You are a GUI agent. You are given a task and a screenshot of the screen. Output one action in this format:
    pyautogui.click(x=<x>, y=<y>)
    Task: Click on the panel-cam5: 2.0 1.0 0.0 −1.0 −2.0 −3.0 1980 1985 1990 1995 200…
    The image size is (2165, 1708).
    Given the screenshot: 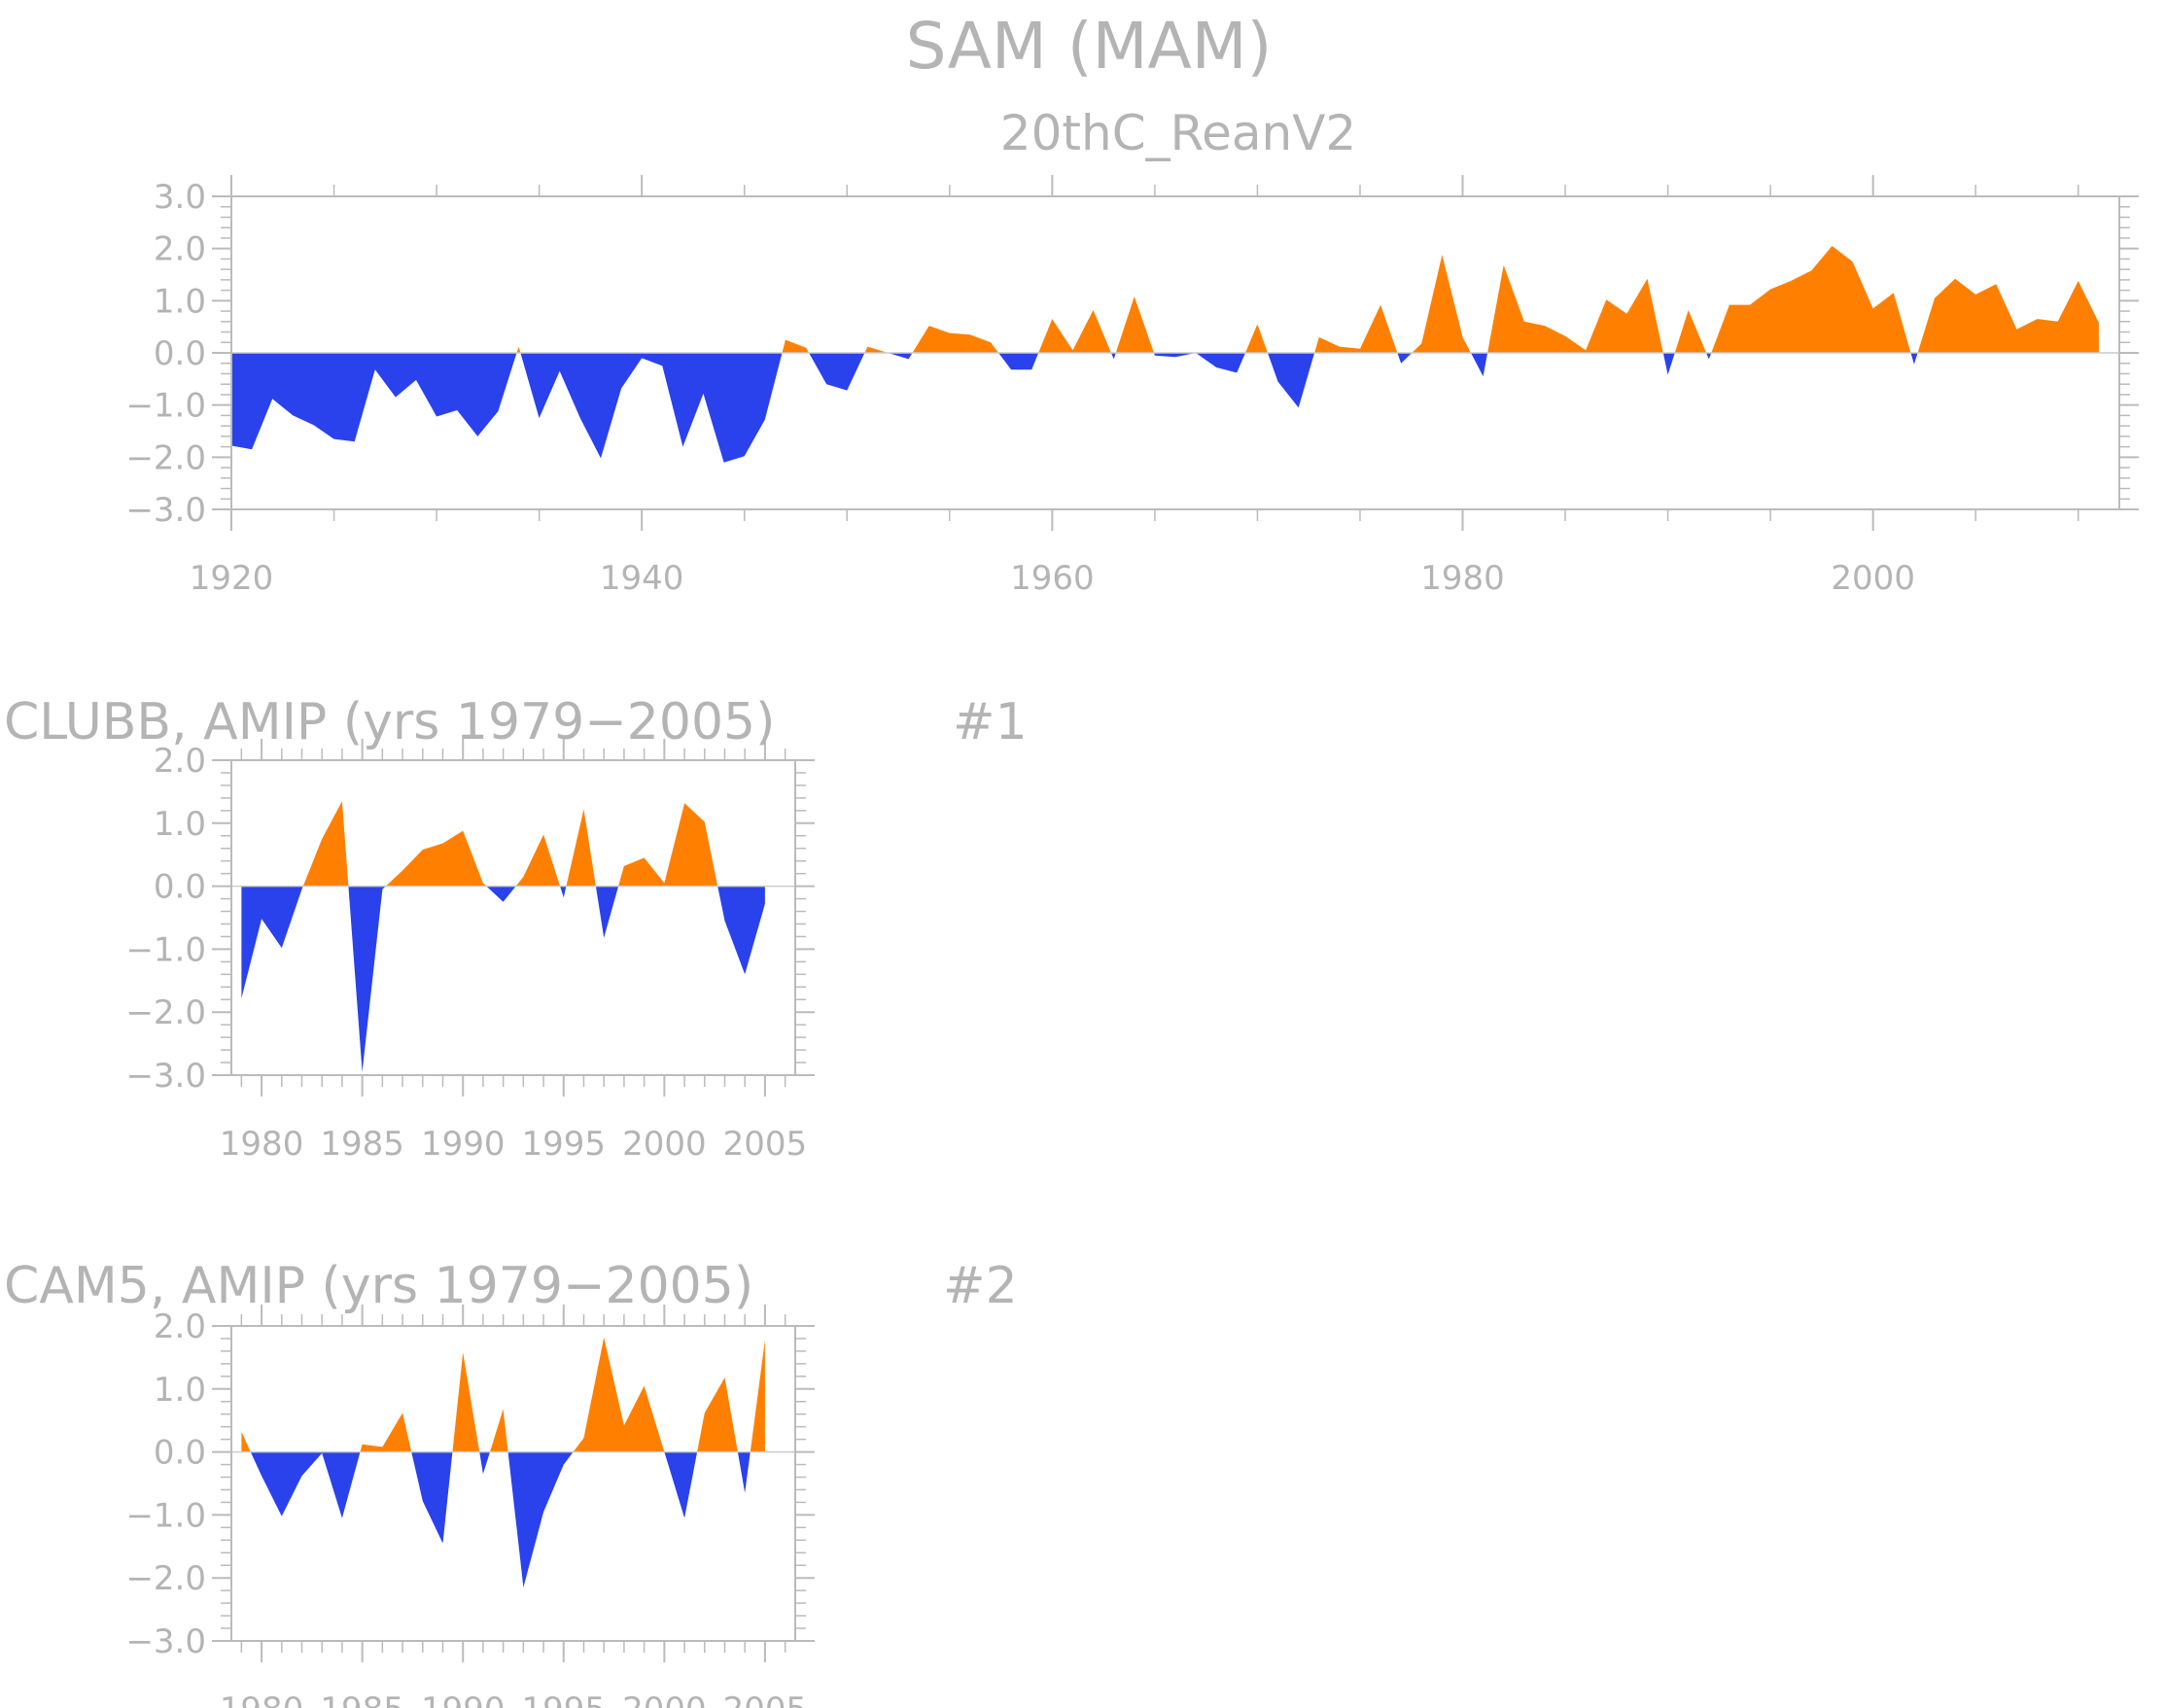 What is the action you would take?
    pyautogui.click(x=511, y=1483)
    